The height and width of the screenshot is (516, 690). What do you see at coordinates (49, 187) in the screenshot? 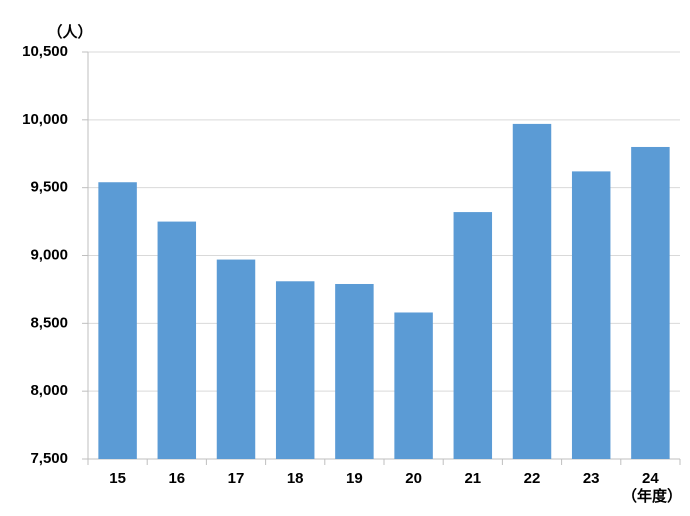
I see `y-tick-label: 9,500` at bounding box center [49, 187].